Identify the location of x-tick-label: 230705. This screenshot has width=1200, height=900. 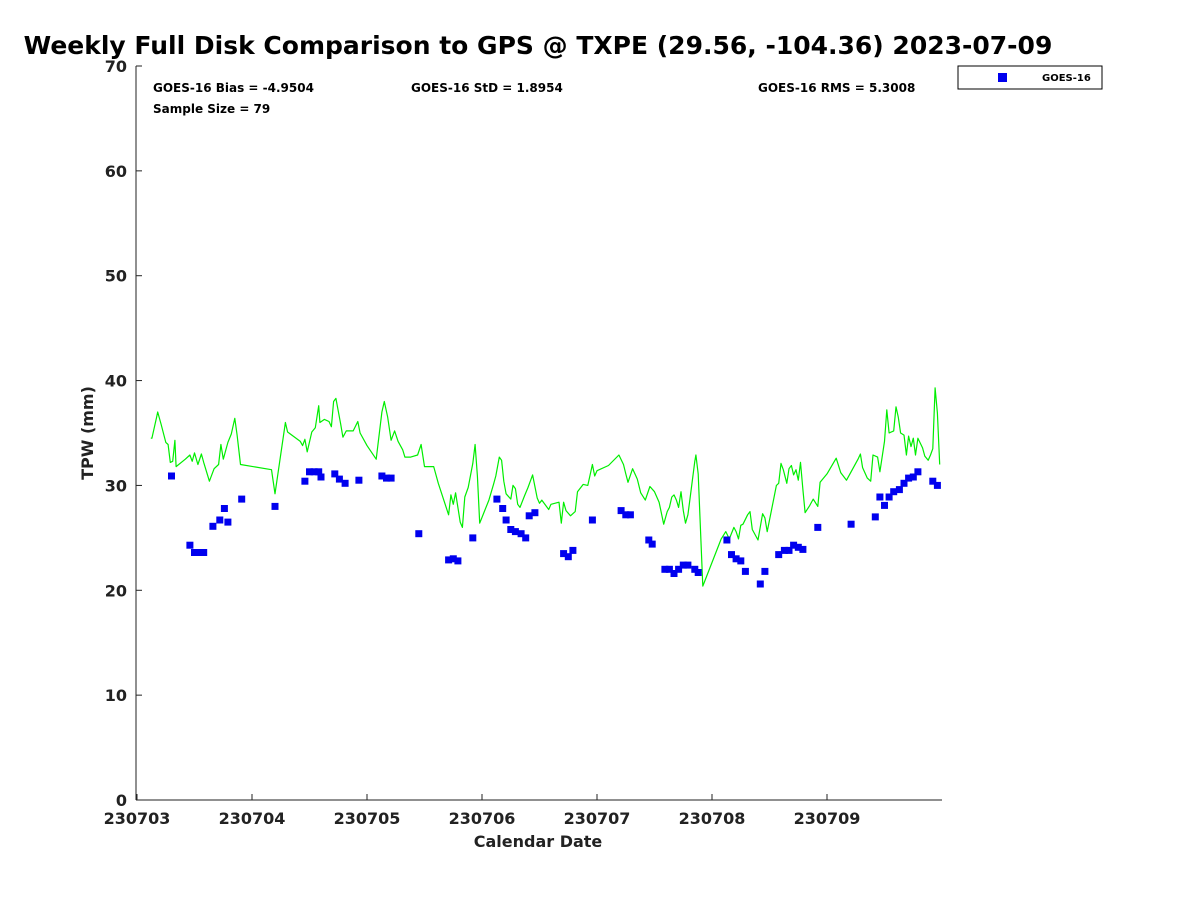
(367, 818).